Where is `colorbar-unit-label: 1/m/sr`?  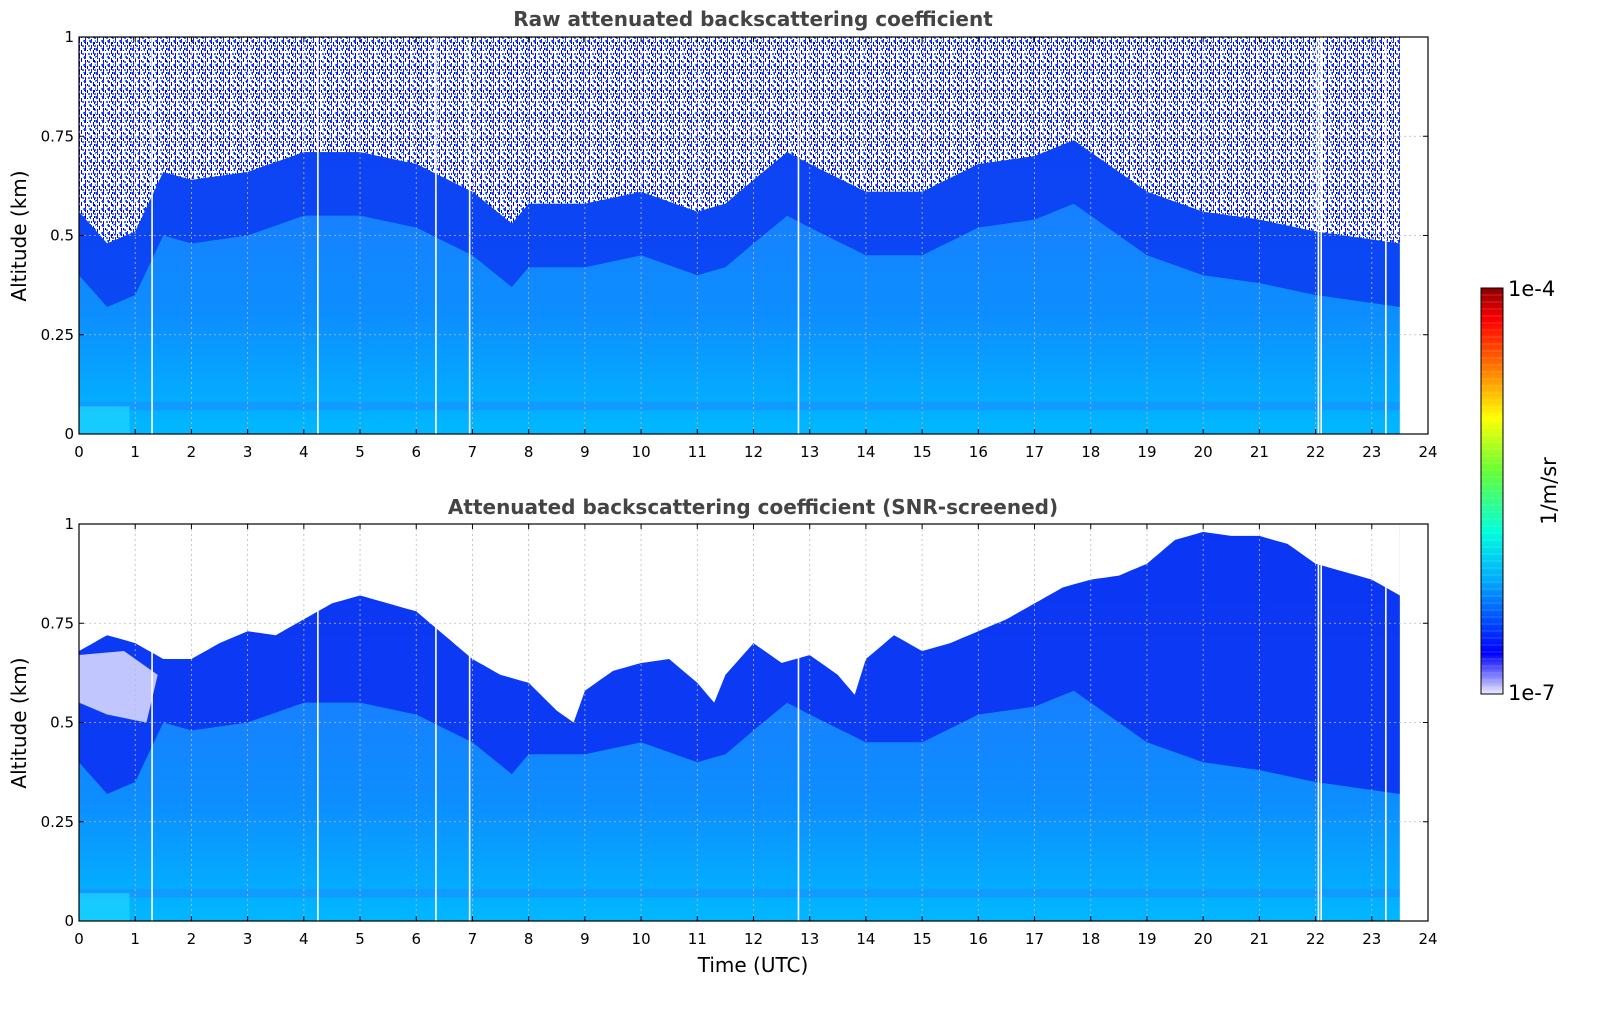 colorbar-unit-label: 1/m/sr is located at coordinates (1549, 491).